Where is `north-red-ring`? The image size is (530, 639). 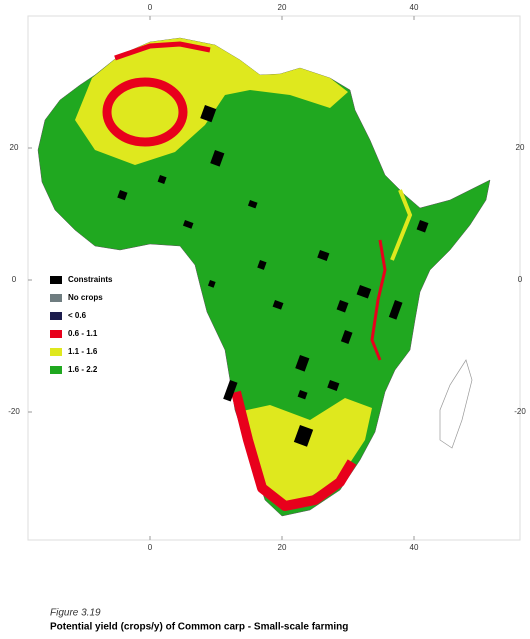 north-red-ring is located at coordinates (145, 112).